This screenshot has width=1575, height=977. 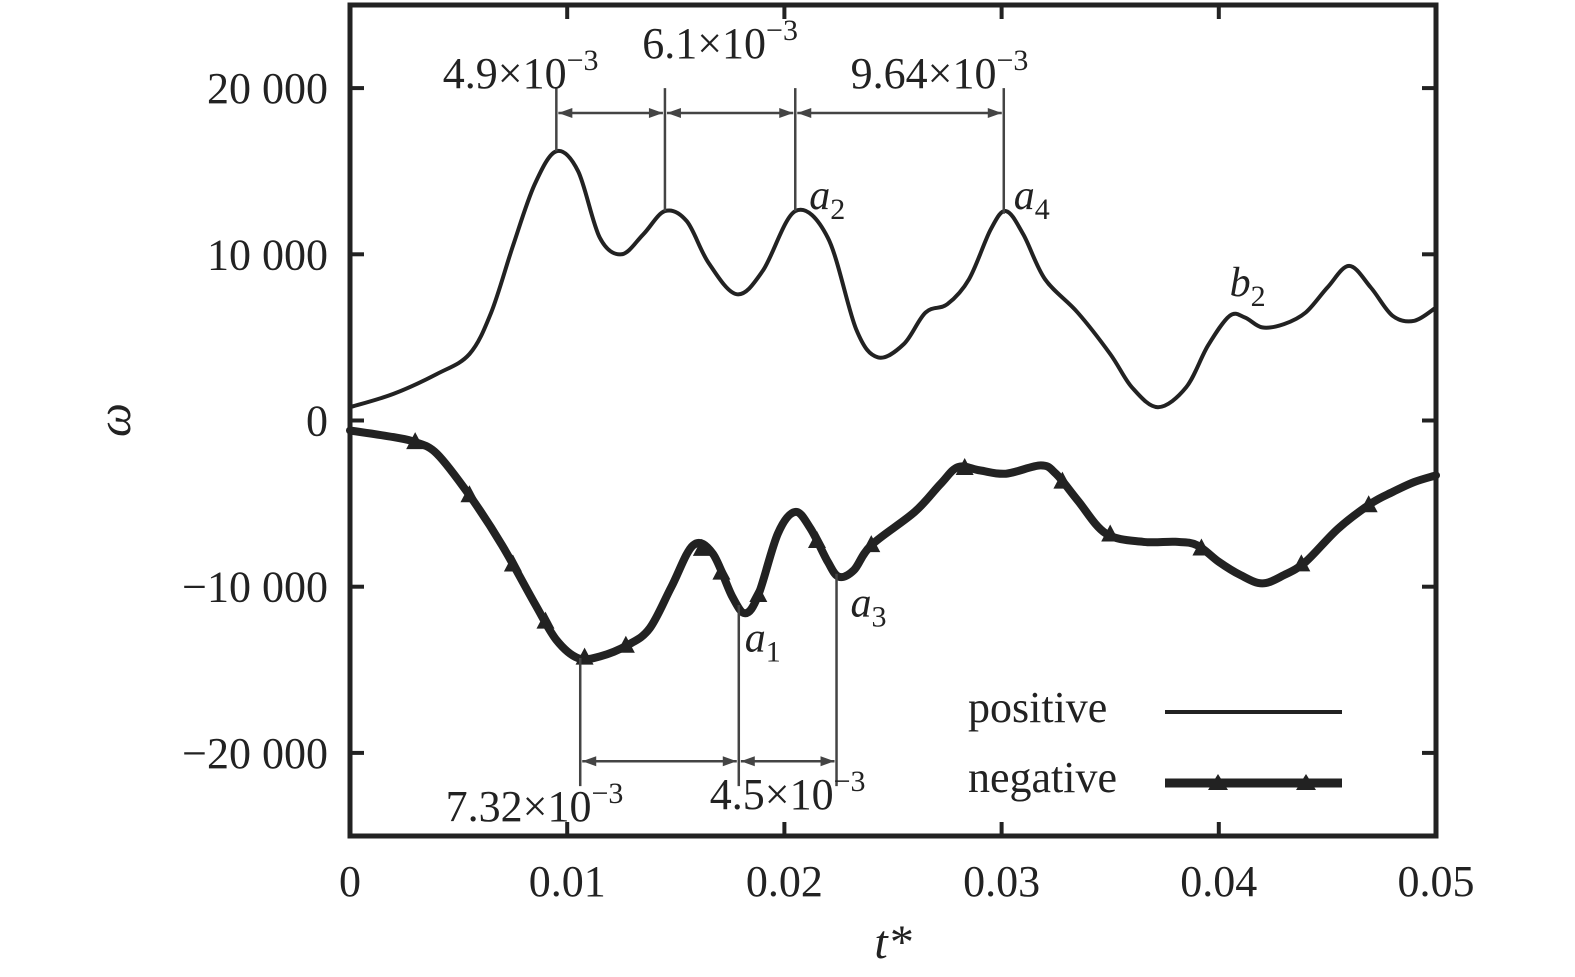 I want to click on y-tick-label-0: 20 000, so click(x=267, y=88).